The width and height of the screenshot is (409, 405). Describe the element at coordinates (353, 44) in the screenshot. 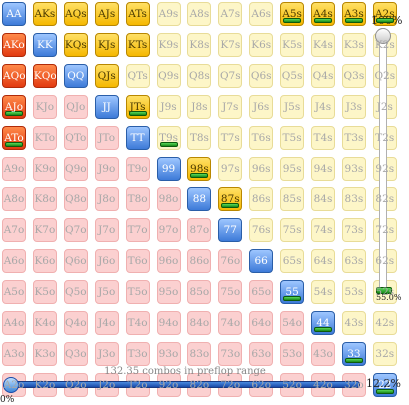

I see `hand-cell: K3s` at that location.